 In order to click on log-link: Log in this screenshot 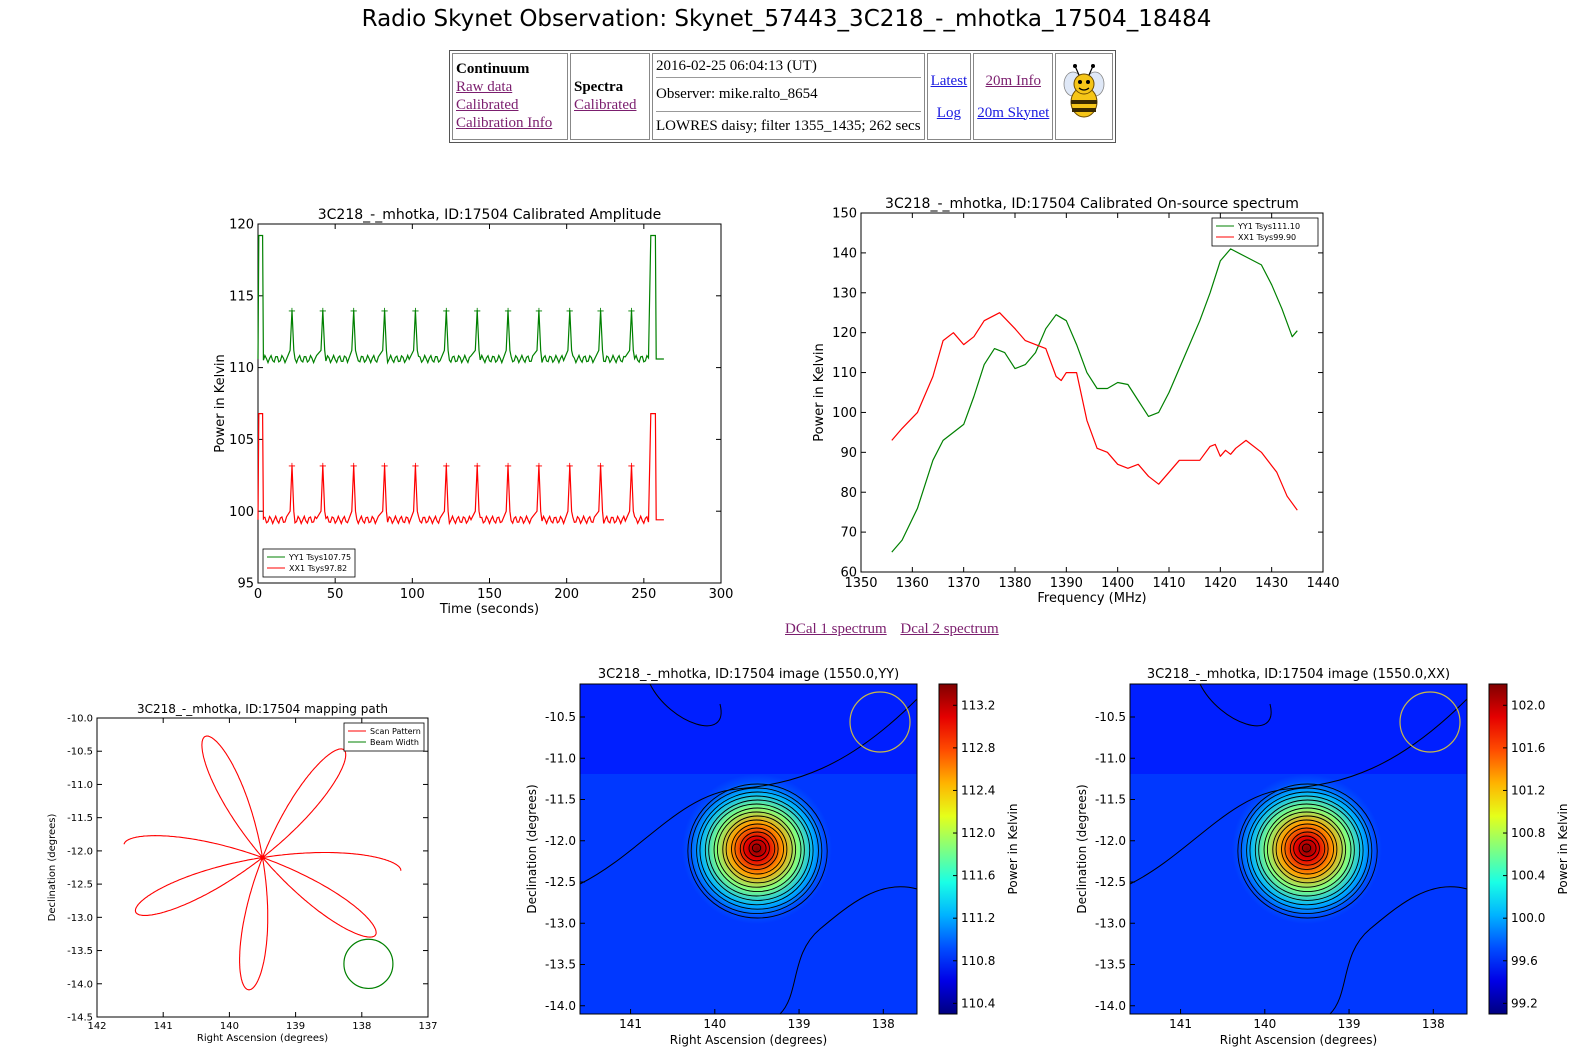, I will do `click(948, 112)`.